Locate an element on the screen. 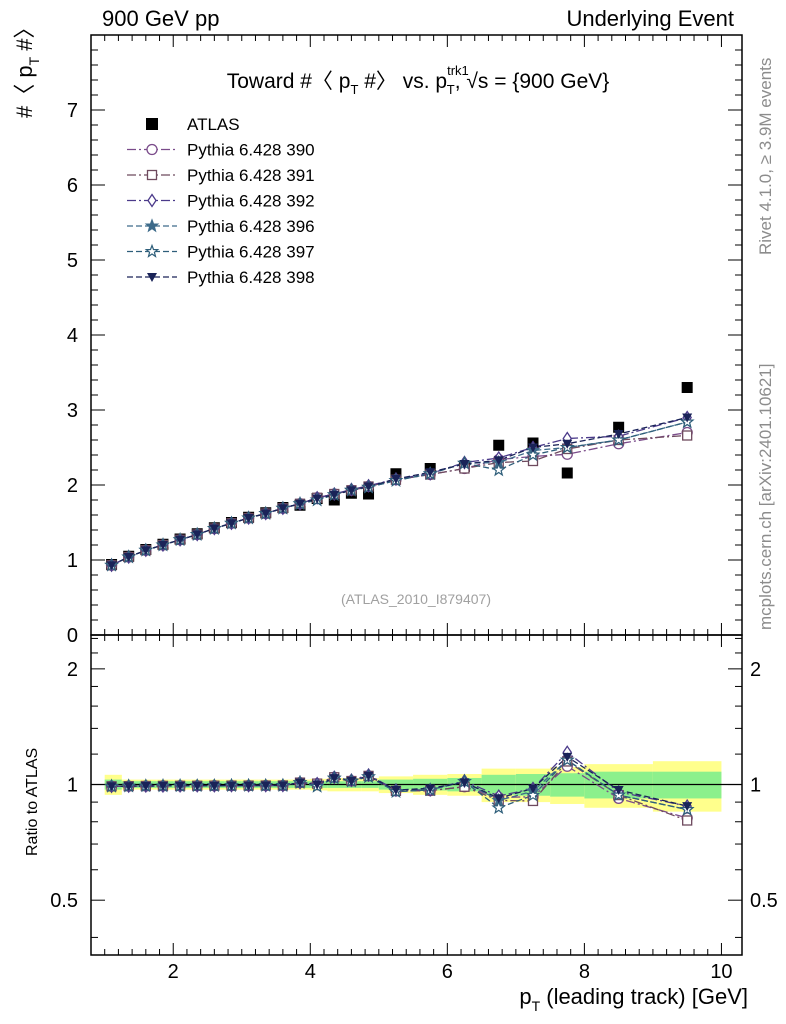 The width and height of the screenshot is (786, 1024). y-axis-label: #〈 pT #〉 is located at coordinates (27, 67).